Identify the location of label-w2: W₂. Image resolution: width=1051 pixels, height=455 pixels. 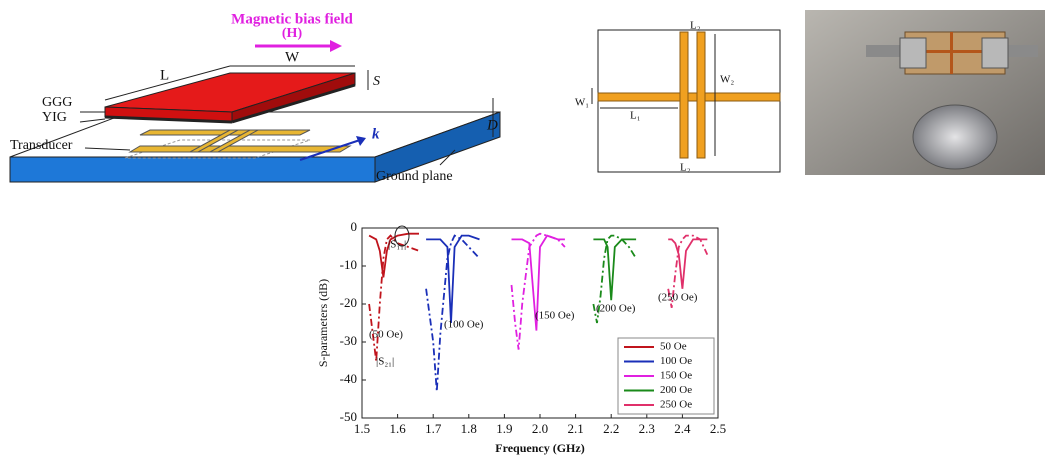
(727, 80).